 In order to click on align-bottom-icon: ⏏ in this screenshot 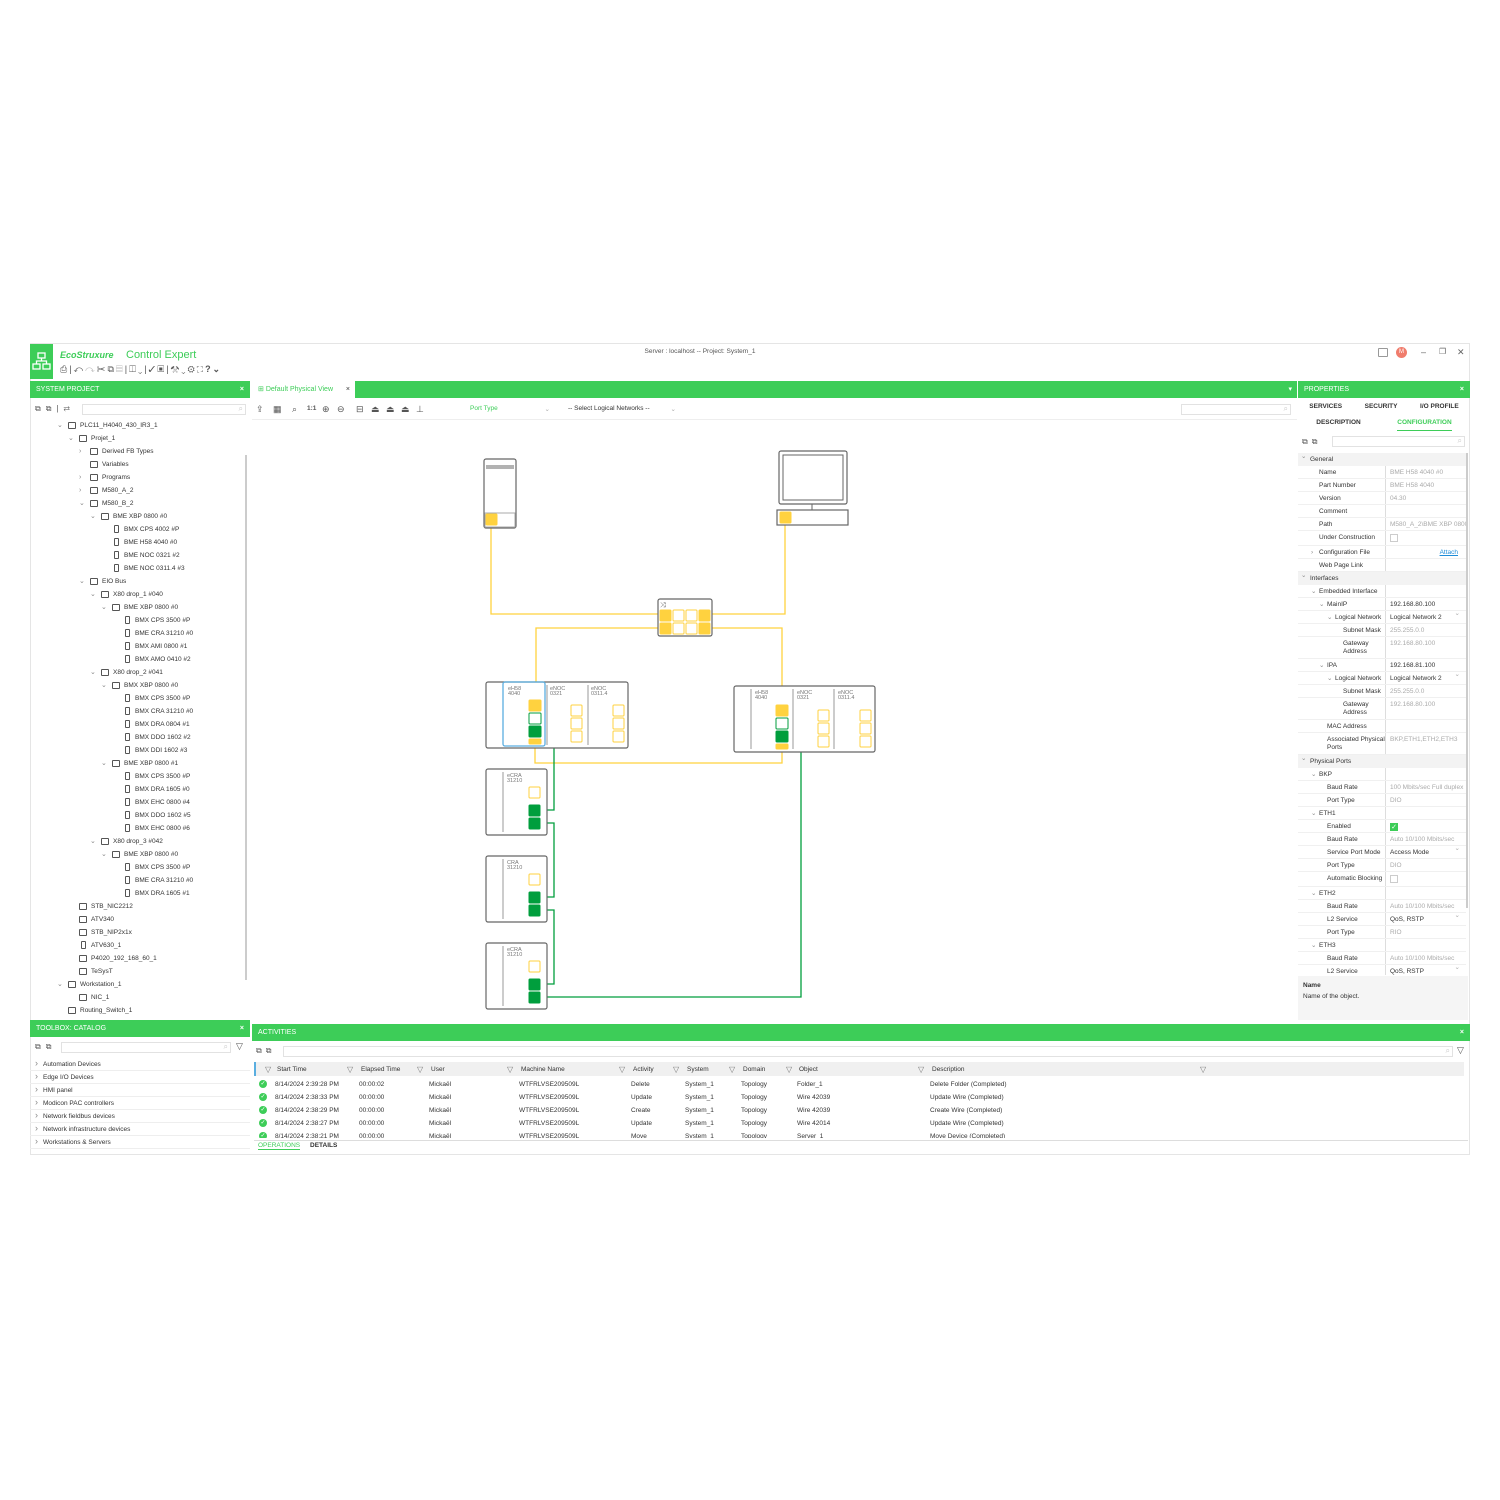, I will do `click(375, 409)`.